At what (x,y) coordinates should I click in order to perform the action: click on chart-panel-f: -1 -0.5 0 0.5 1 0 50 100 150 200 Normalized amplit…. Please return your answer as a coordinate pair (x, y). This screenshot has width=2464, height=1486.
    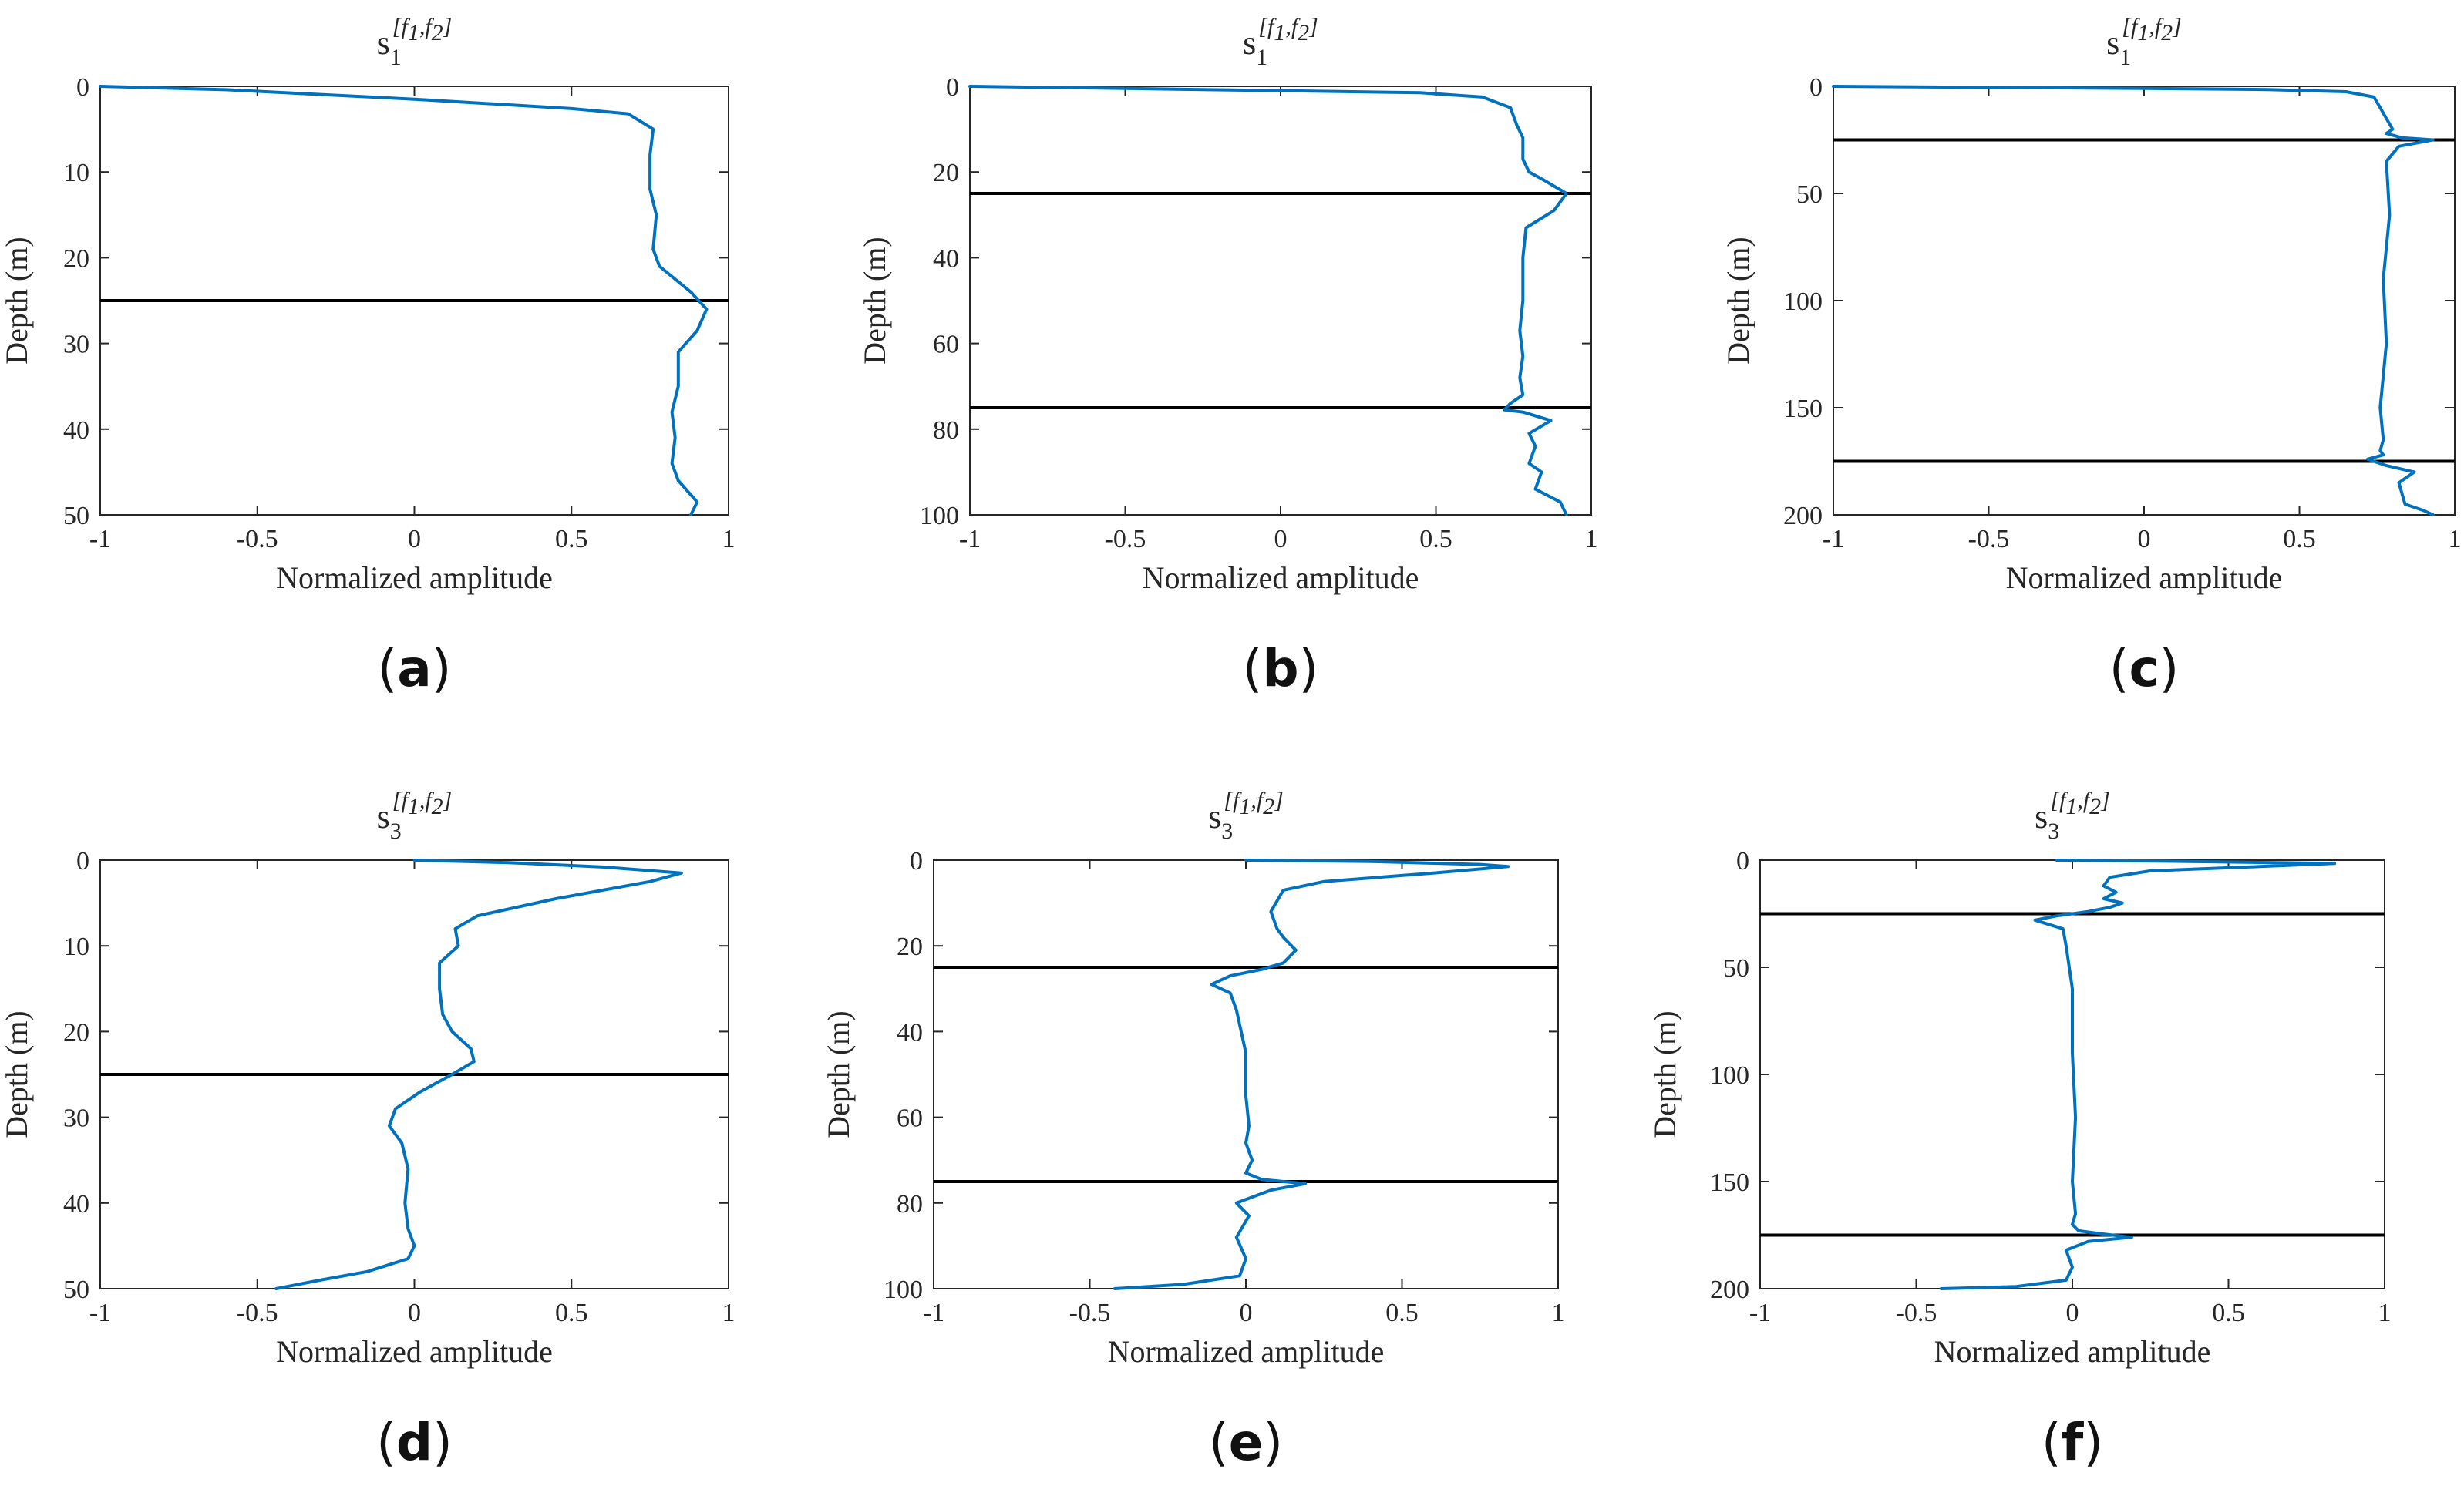
    Looking at the image, I should click on (2020, 1130).